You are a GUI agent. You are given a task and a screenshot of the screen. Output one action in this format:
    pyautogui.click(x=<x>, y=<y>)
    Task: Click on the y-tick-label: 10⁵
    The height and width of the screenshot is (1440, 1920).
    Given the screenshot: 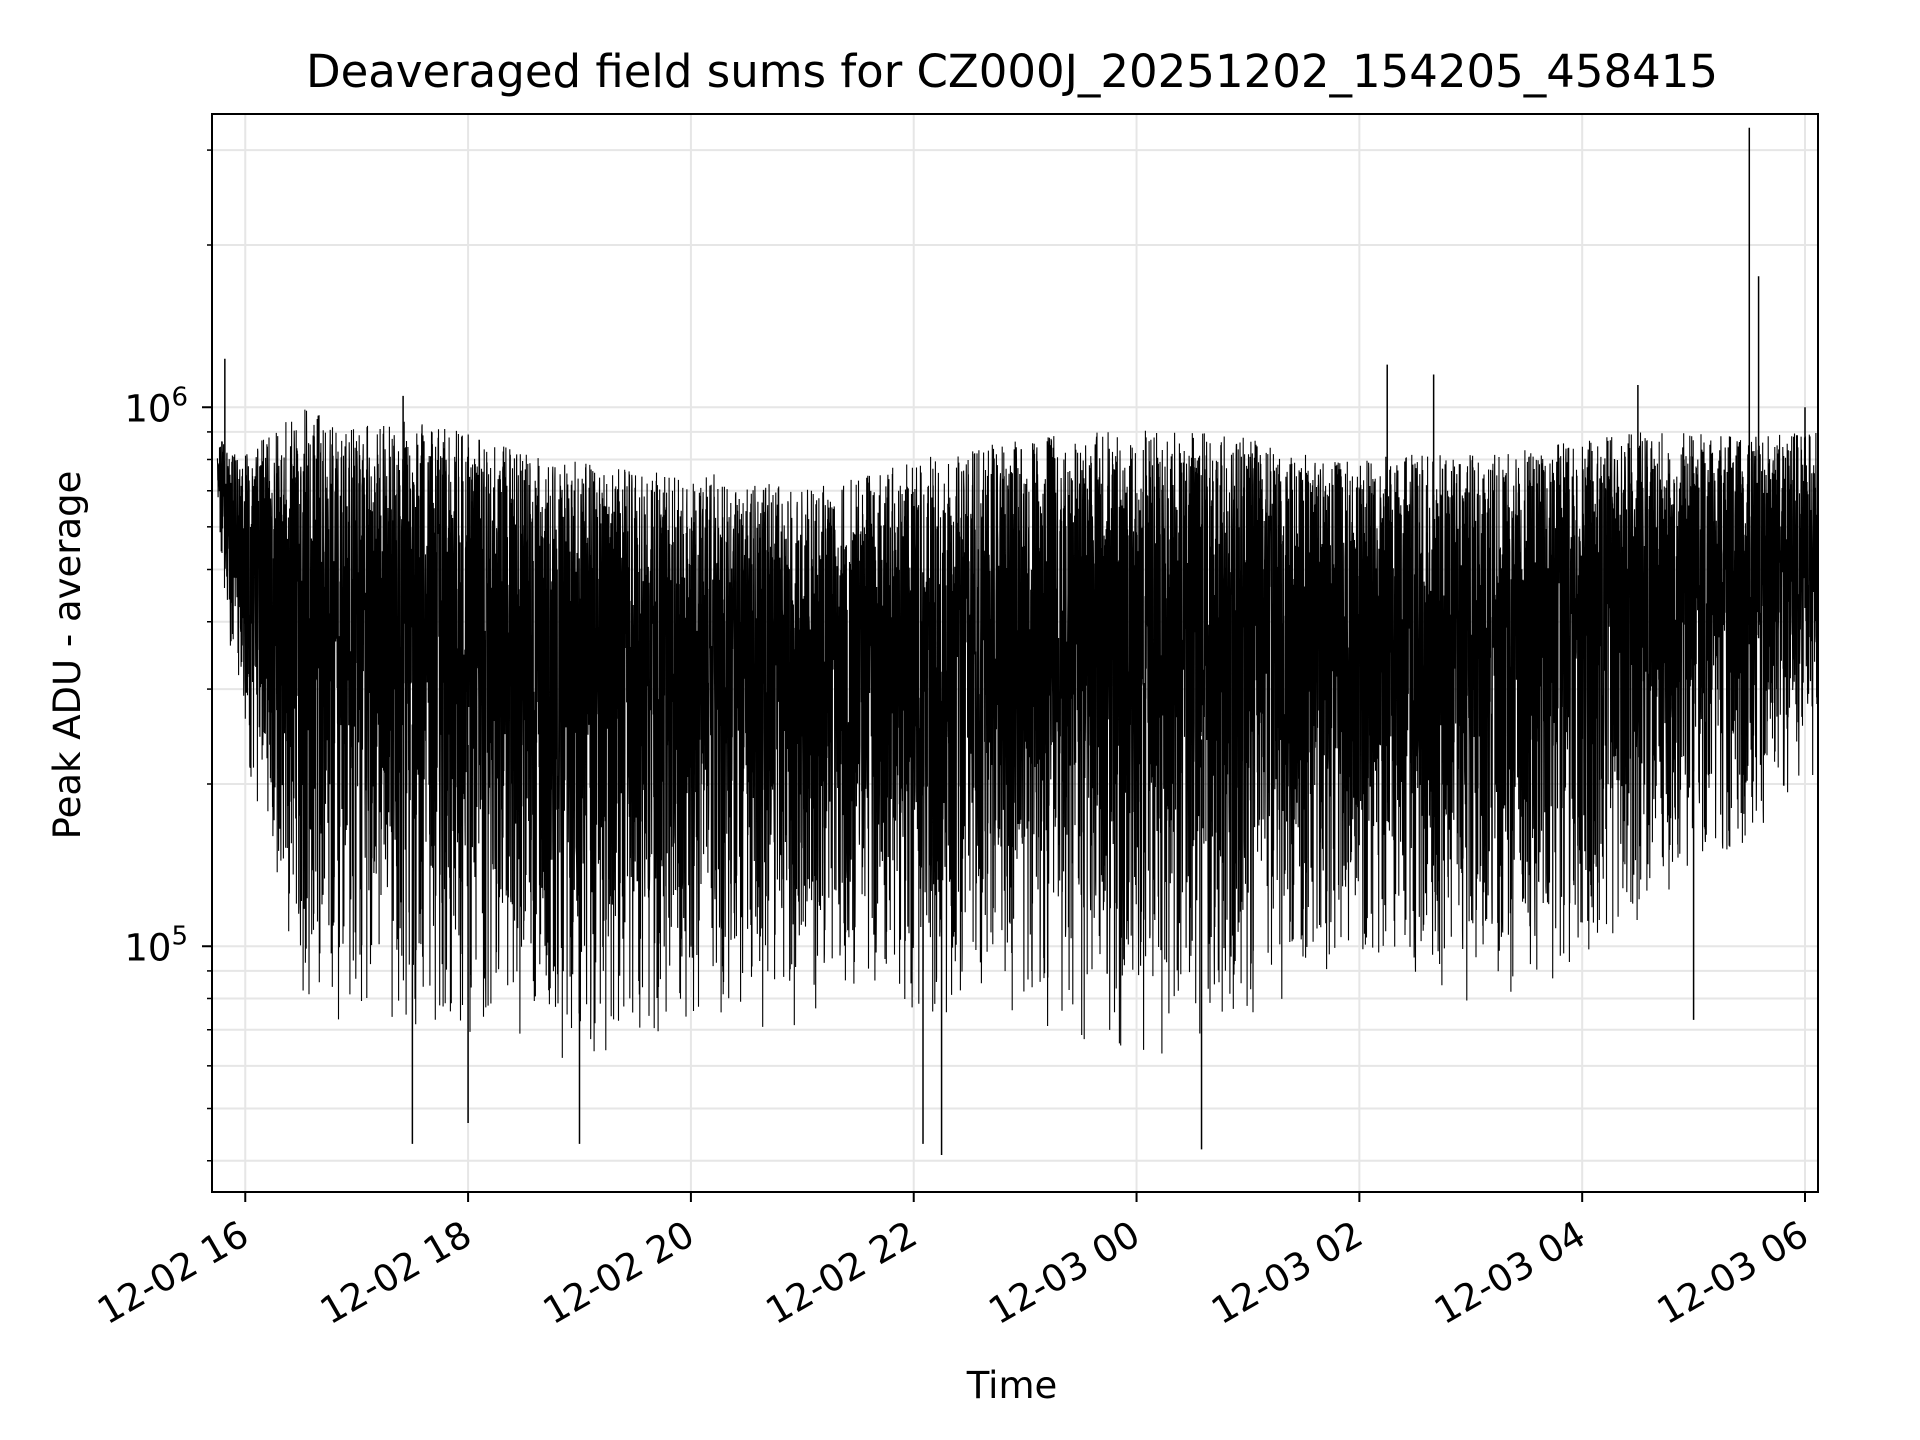 What is the action you would take?
    pyautogui.click(x=156, y=945)
    